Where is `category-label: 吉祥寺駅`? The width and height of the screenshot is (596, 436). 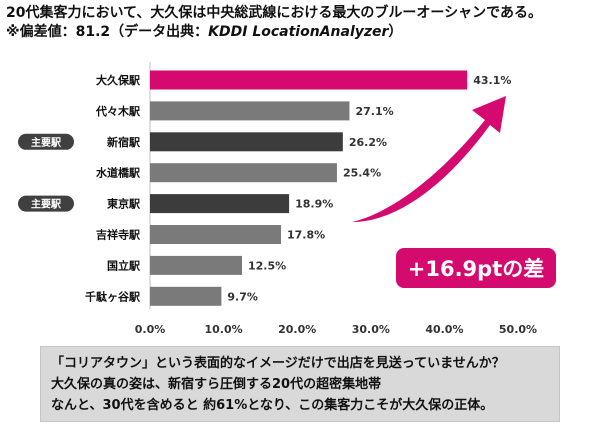
category-label: 吉祥寺駅 is located at coordinates (118, 235).